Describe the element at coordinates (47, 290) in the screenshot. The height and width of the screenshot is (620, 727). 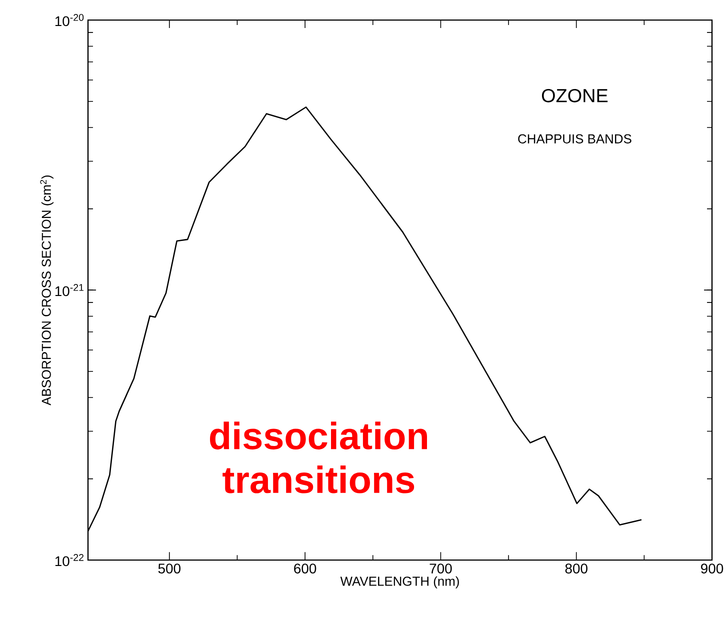
I see `y-axis-title: ABSORPTION CROSS SECTION (cm$^{2}$)` at that location.